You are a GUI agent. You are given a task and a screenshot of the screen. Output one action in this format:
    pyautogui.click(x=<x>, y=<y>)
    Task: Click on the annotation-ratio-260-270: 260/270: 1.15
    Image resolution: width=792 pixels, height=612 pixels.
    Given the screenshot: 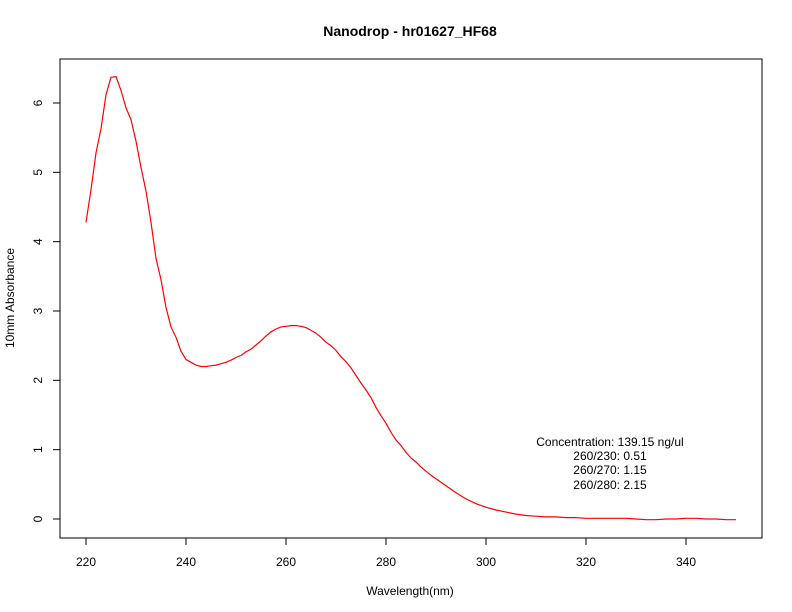 What is the action you would take?
    pyautogui.click(x=610, y=470)
    